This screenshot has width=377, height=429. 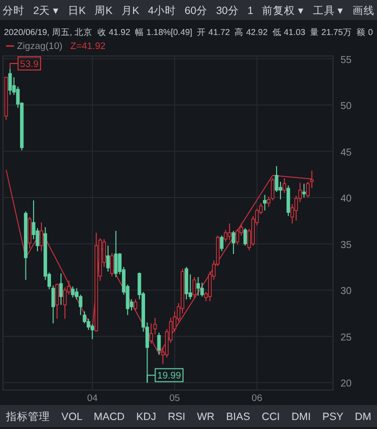 I want to click on y-tick-label: 45, so click(x=346, y=152).